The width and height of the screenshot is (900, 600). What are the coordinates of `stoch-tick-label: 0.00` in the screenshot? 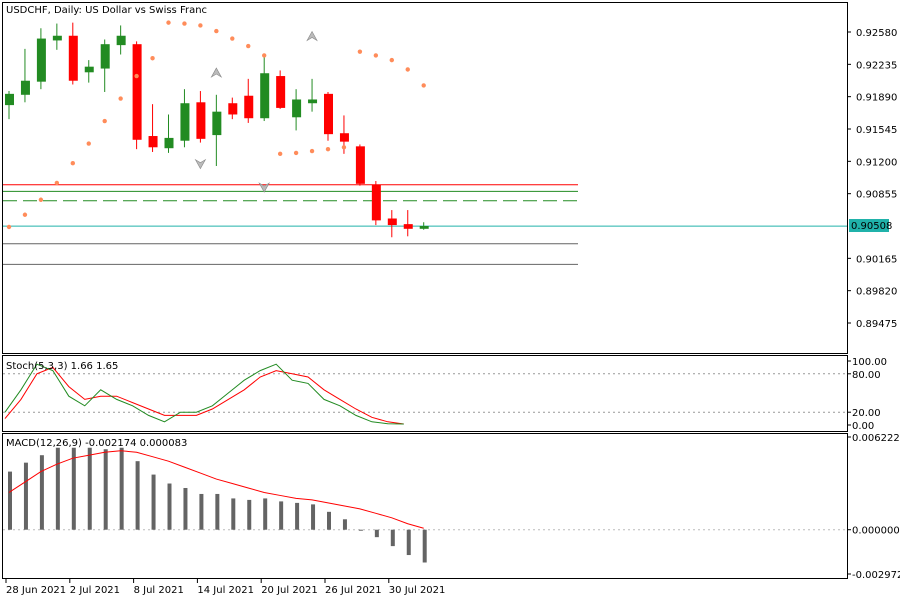 It's located at (863, 426).